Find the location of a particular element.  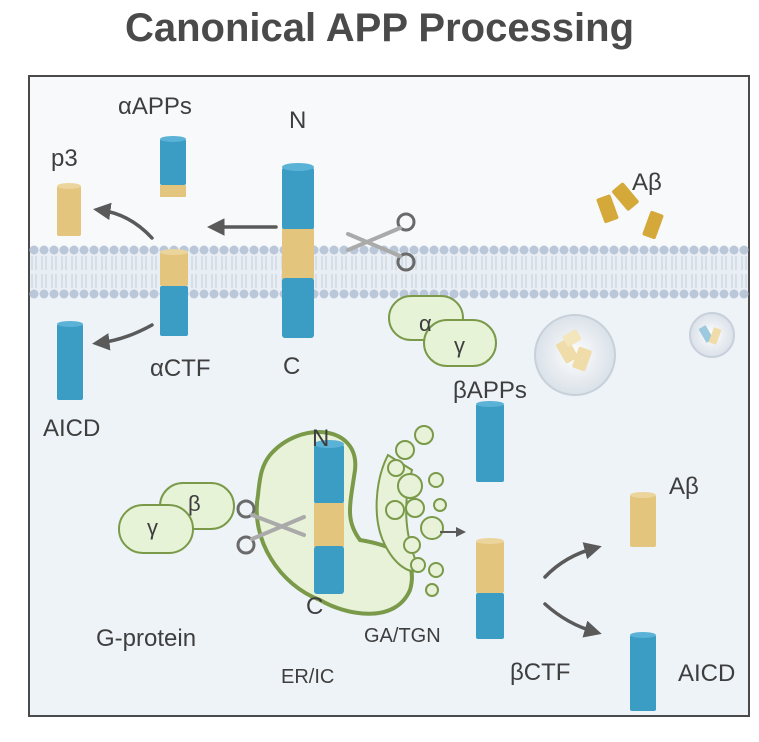

label-sub-gamma-bottom: γ is located at coordinates (152, 527).